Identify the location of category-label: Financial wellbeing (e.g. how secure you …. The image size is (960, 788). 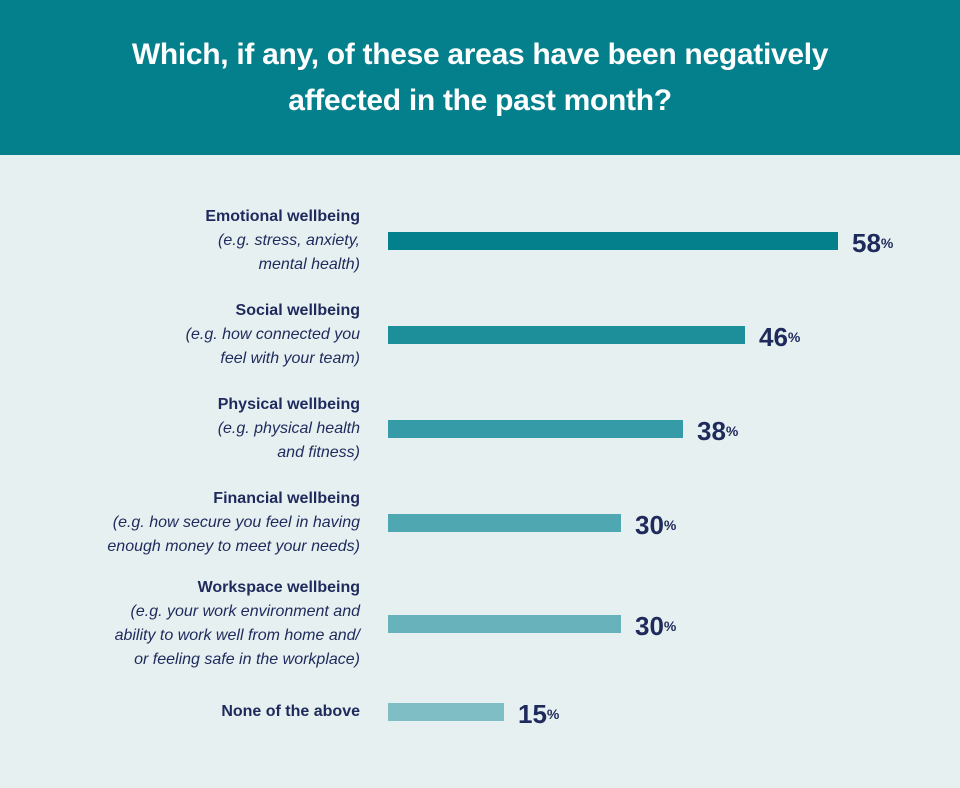
(233, 523).